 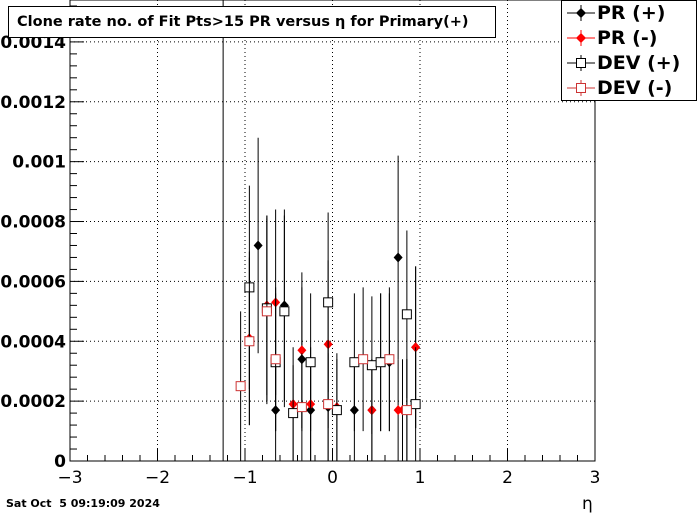 I want to click on legend-entry-dev-plus: DEV (+), so click(x=629, y=63).